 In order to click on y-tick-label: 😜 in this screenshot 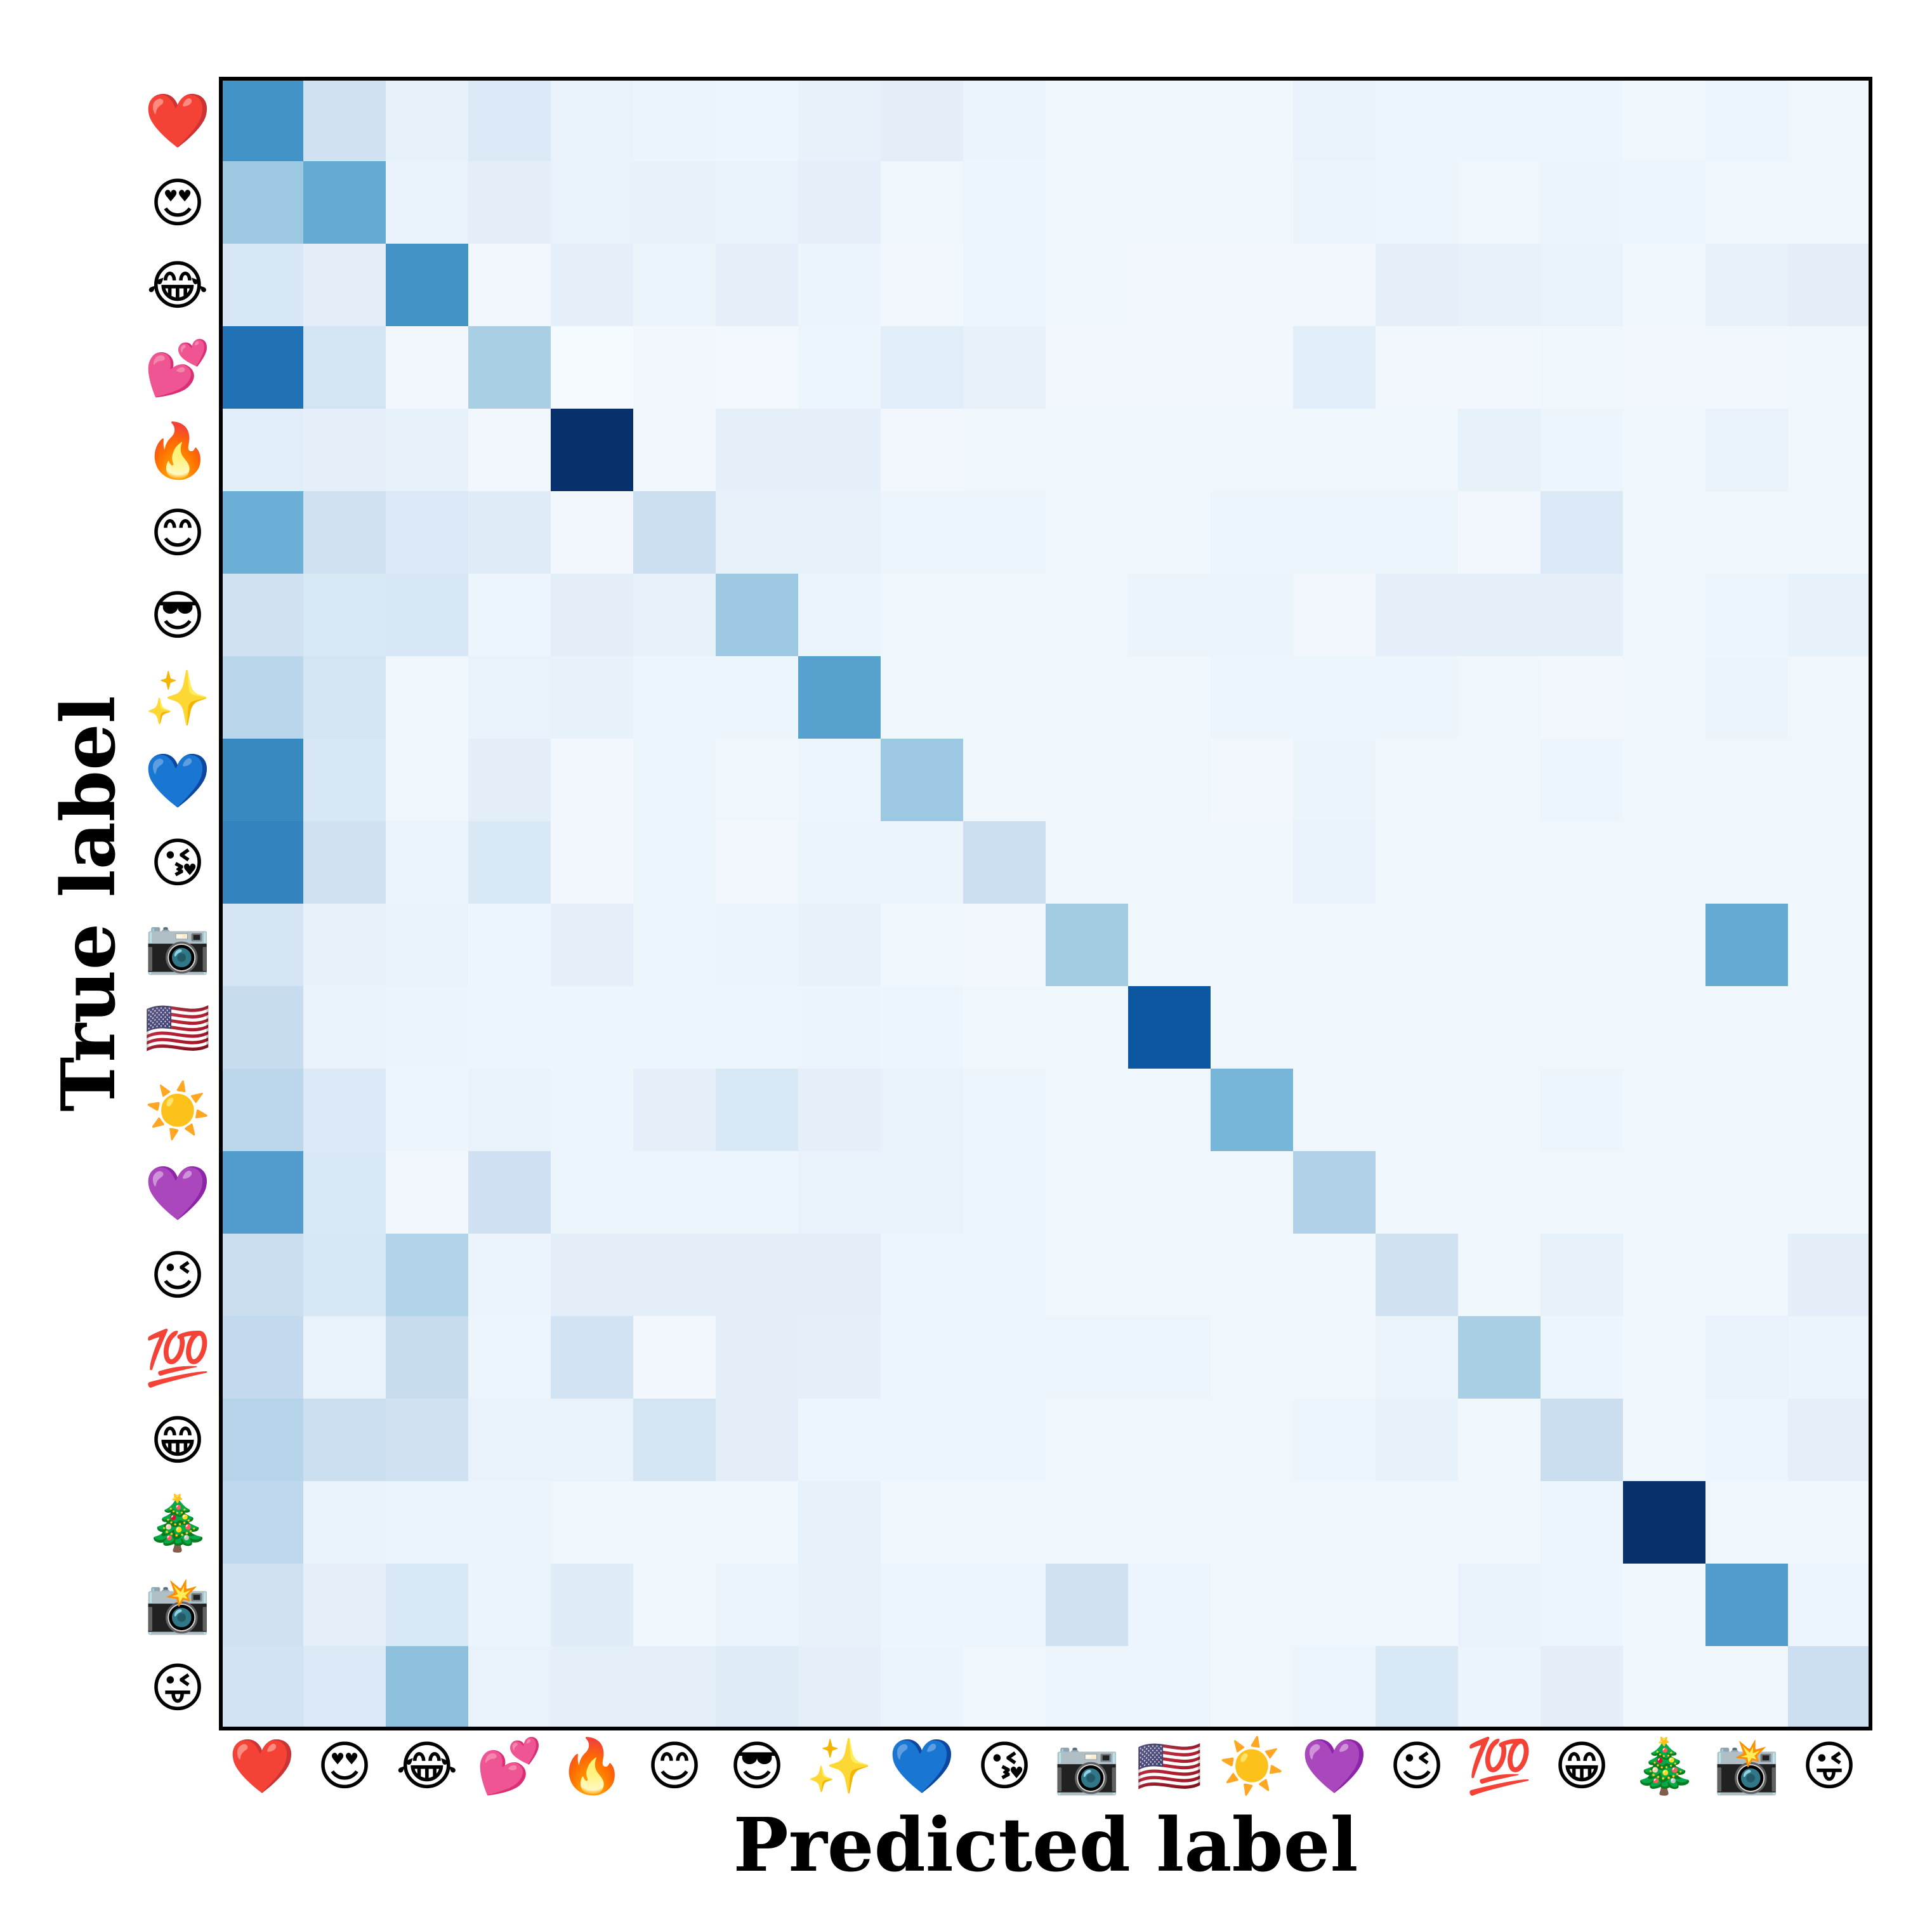, I will do `click(178, 1688)`.